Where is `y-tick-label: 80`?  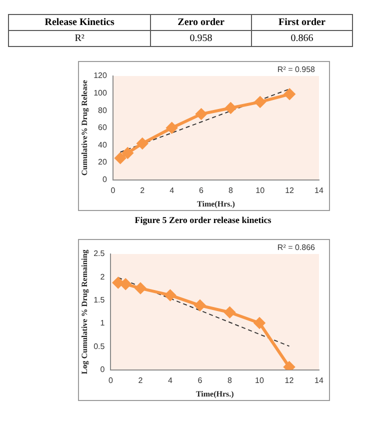 y-tick-label: 80 is located at coordinates (103, 110).